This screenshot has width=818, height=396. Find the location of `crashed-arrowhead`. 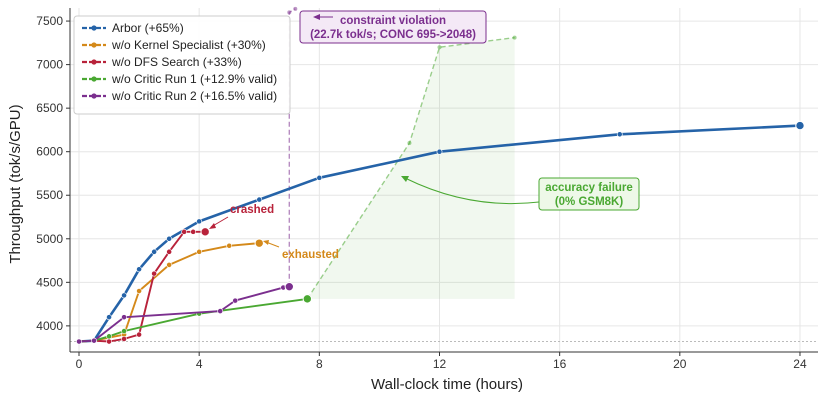

crashed-arrowhead is located at coordinates (212, 226).